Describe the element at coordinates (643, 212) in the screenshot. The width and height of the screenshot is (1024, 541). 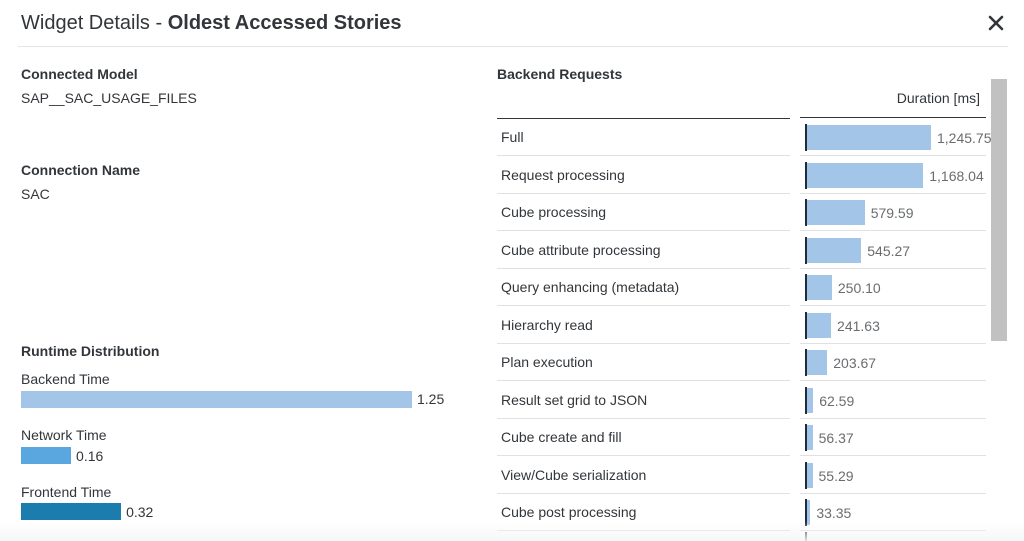
I see `request-name: Cube processing` at that location.